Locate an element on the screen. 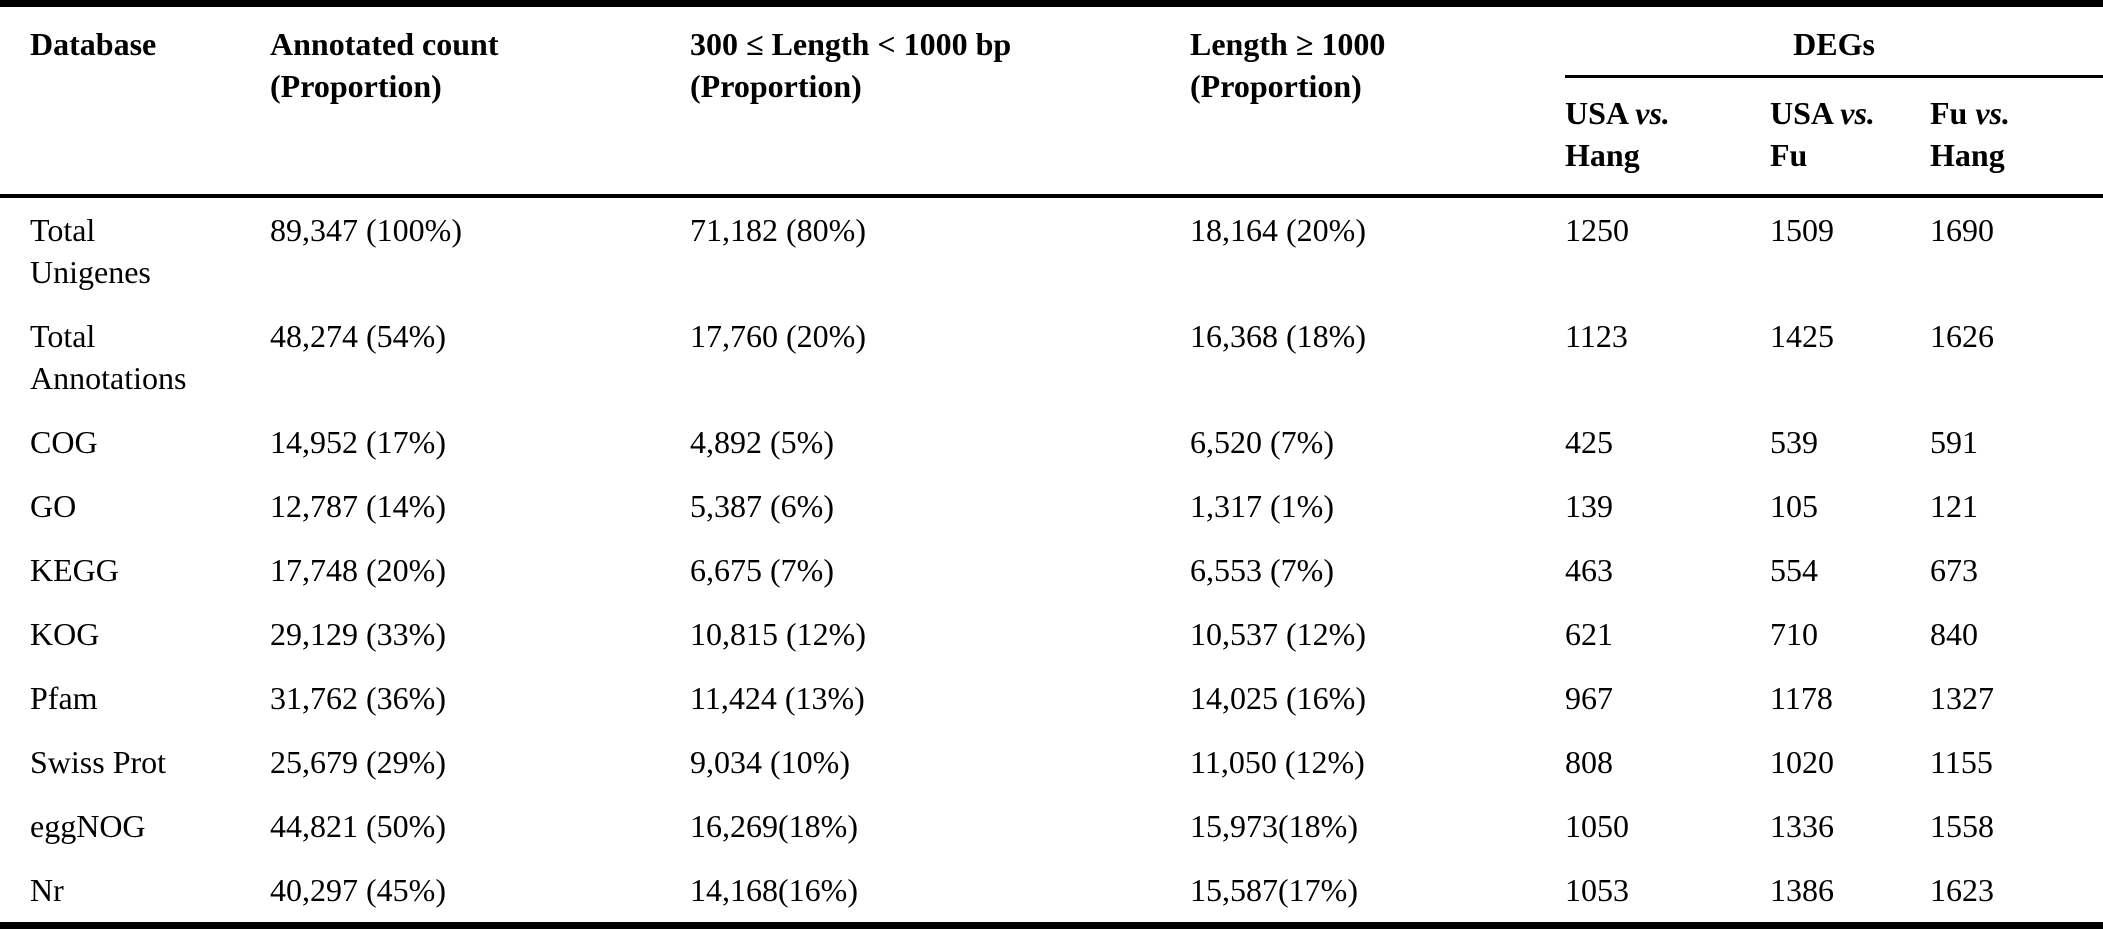 The image size is (2103, 929). cell-usa_hang: 463 is located at coordinates (1589, 570).